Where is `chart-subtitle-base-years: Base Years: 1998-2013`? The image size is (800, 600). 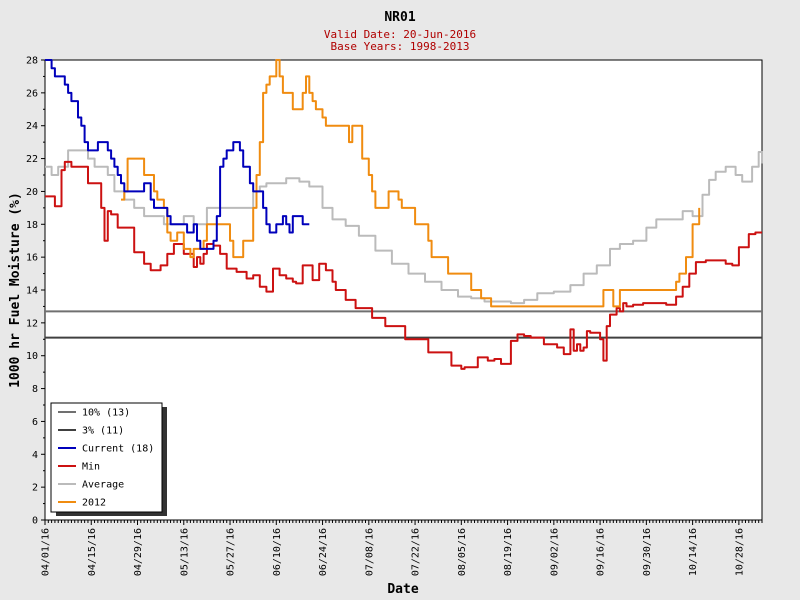
chart-subtitle-base-years: Base Years: 1998-2013 is located at coordinates (399, 46).